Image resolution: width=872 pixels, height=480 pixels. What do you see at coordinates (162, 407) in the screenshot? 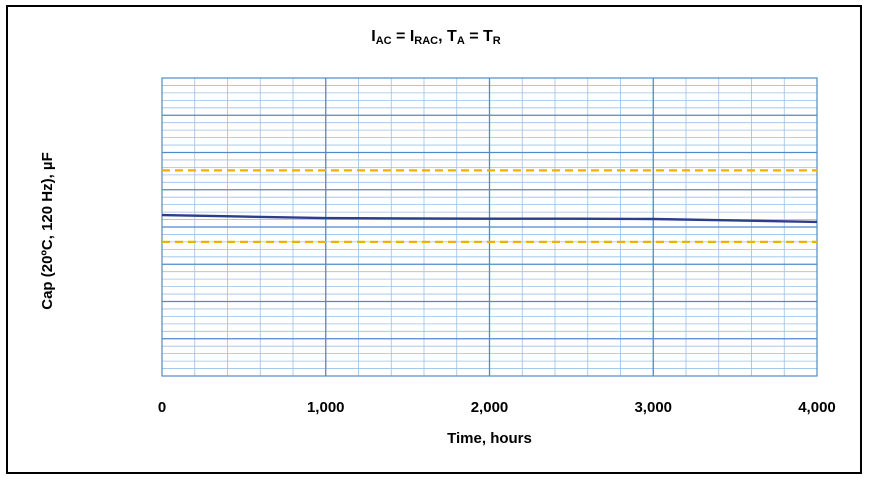
I see `x-tick-label: 0` at bounding box center [162, 407].